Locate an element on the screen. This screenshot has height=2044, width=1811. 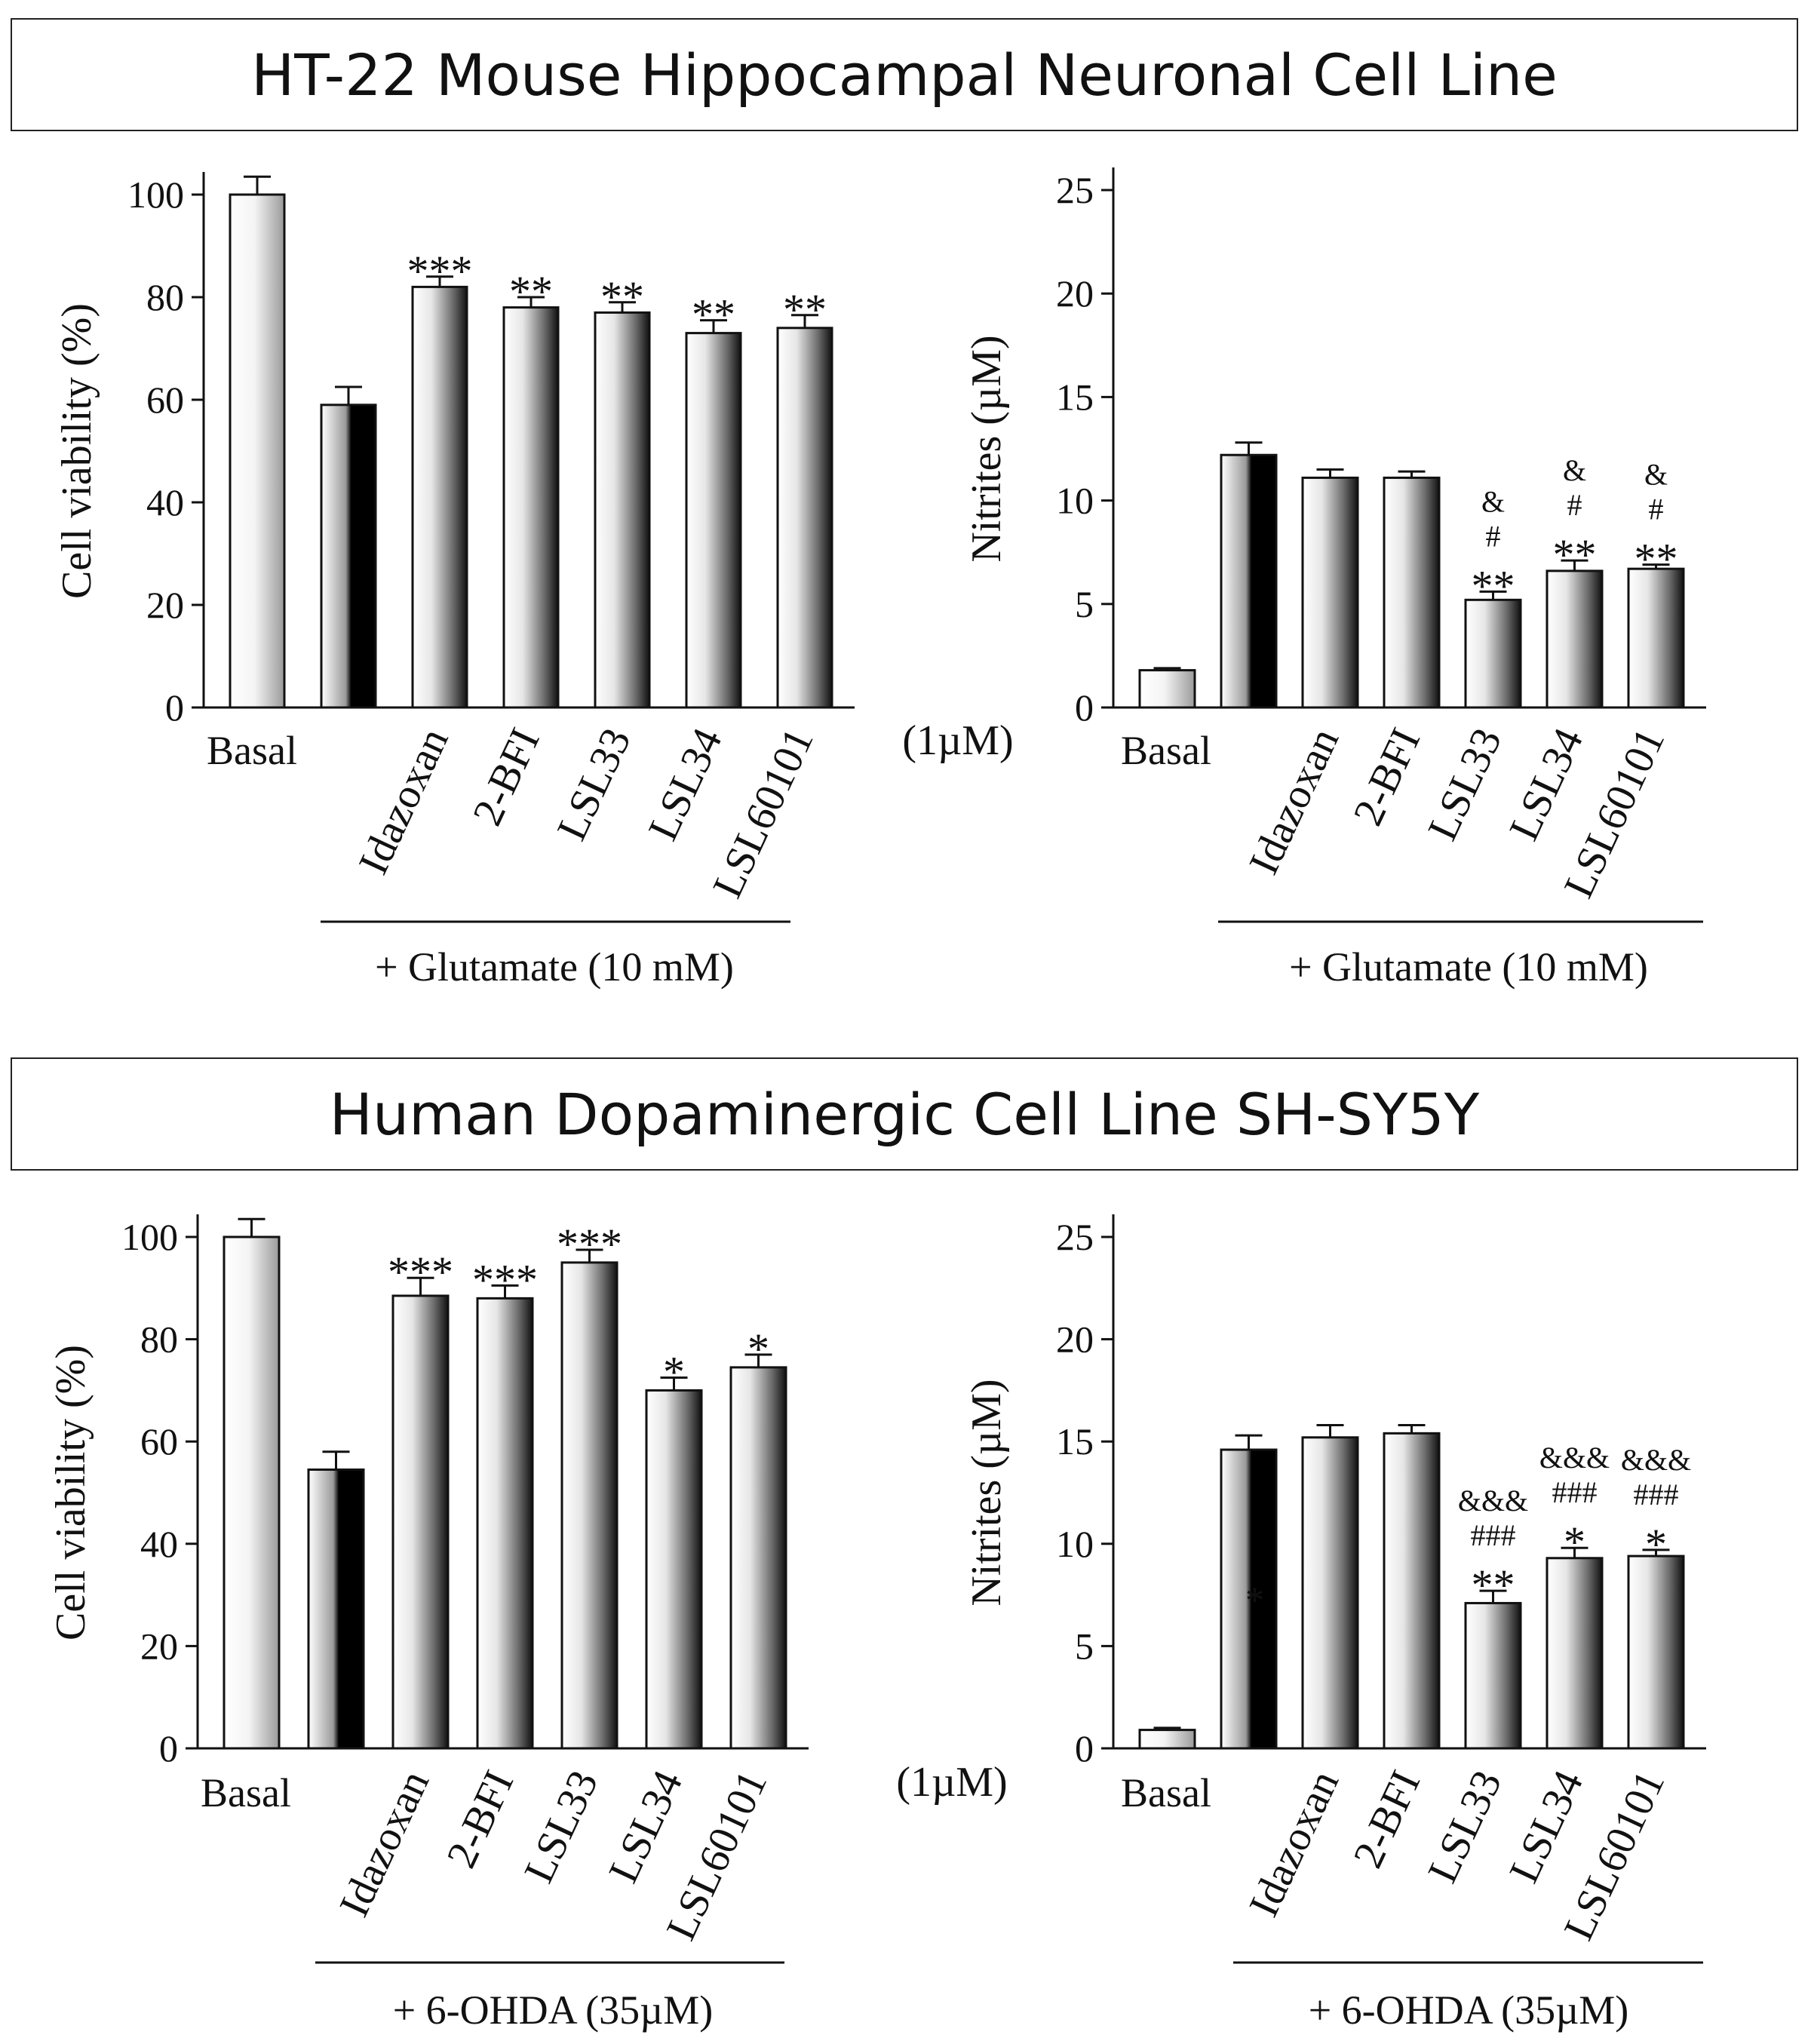
chart4-y-tick-label: 20 is located at coordinates (1075, 1339).